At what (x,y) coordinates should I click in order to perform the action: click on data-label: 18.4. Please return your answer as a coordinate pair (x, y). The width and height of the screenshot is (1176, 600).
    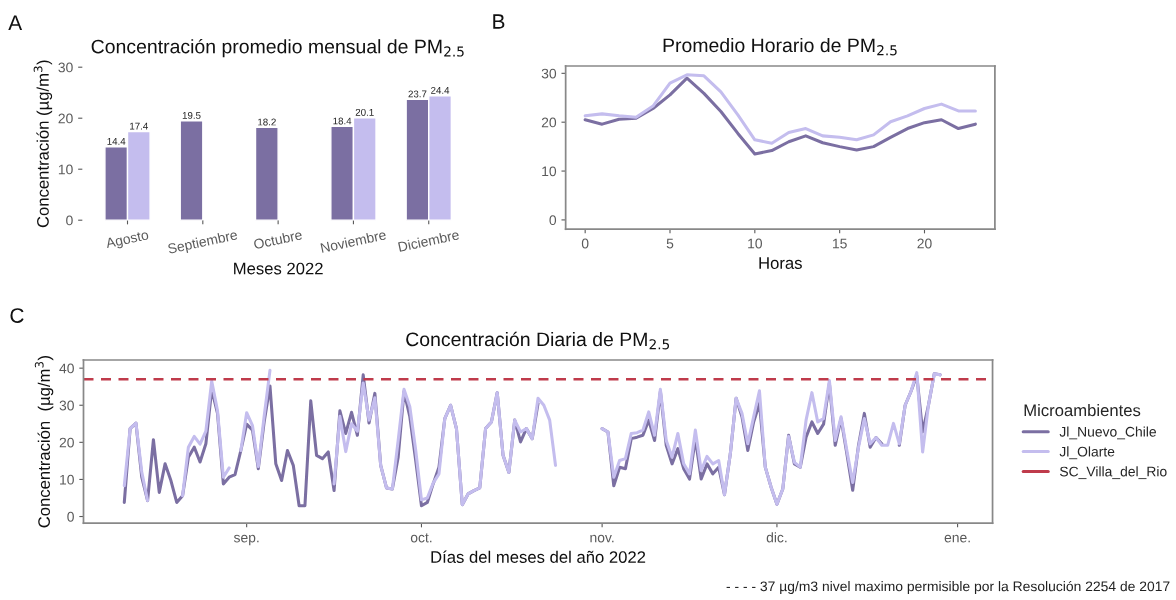
    Looking at the image, I should click on (342, 121).